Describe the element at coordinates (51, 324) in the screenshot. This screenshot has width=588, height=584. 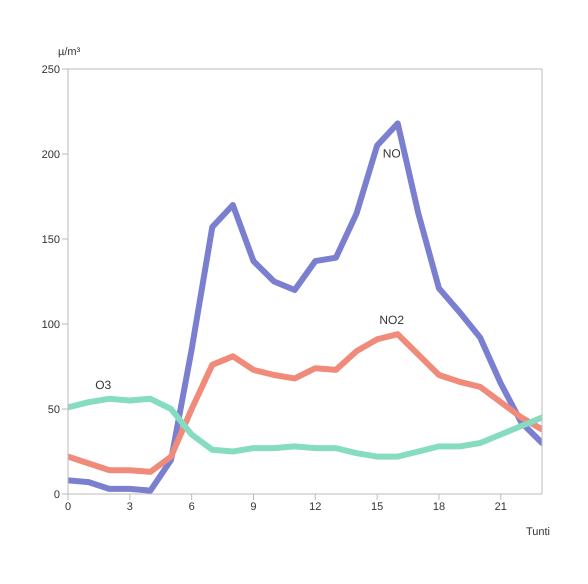
I see `y-tick-label: 100` at that location.